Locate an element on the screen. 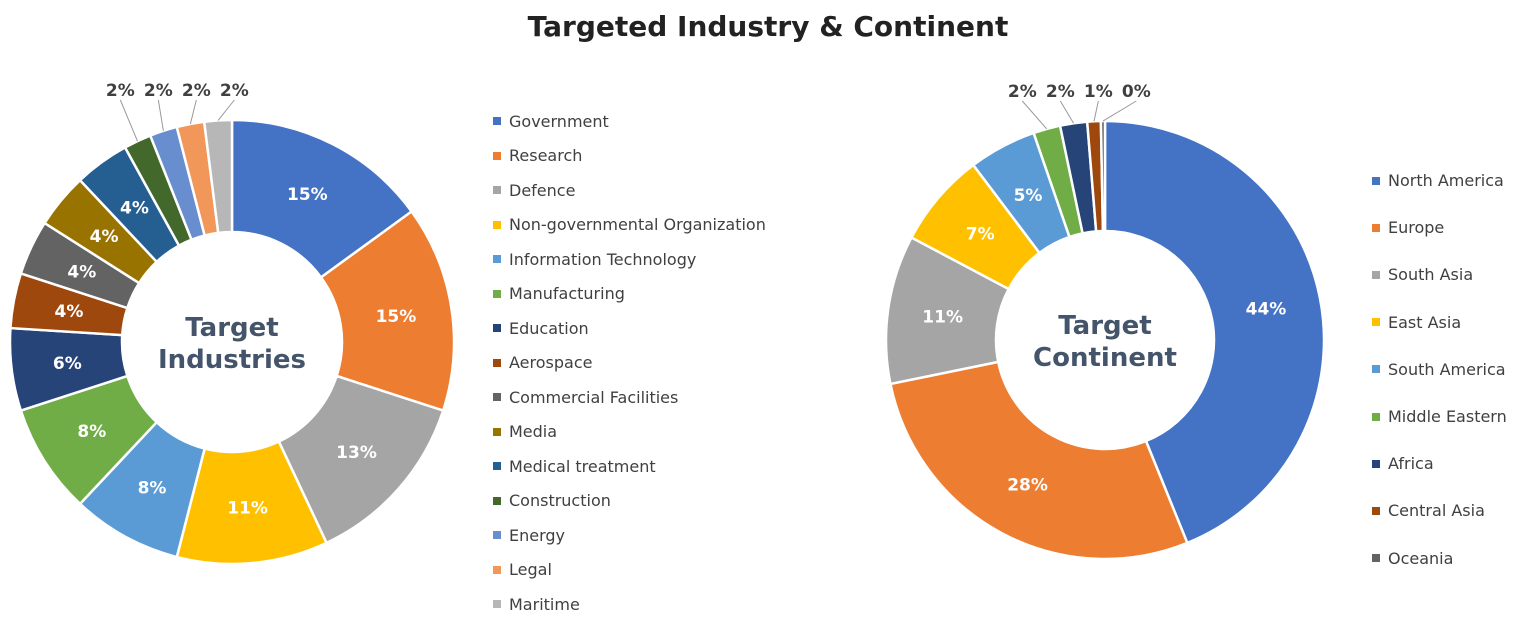  legend-item: Education is located at coordinates (629, 328).